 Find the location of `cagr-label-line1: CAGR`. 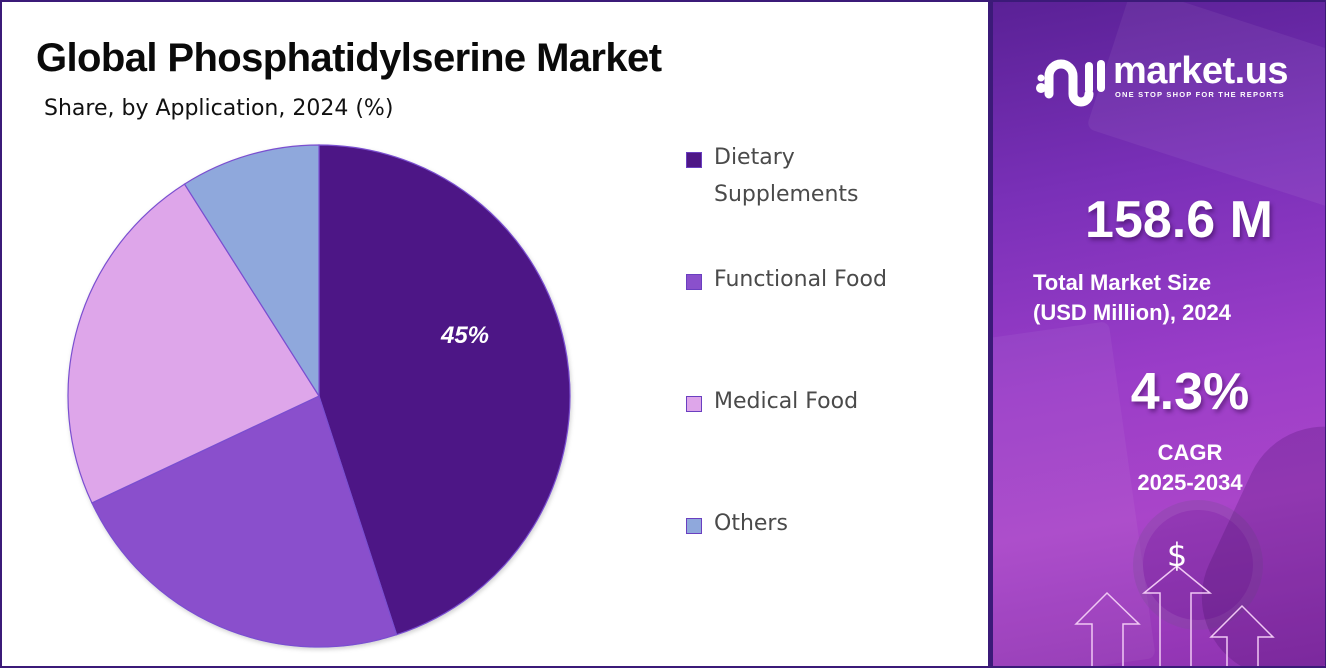

cagr-label-line1: CAGR is located at coordinates (1190, 452).